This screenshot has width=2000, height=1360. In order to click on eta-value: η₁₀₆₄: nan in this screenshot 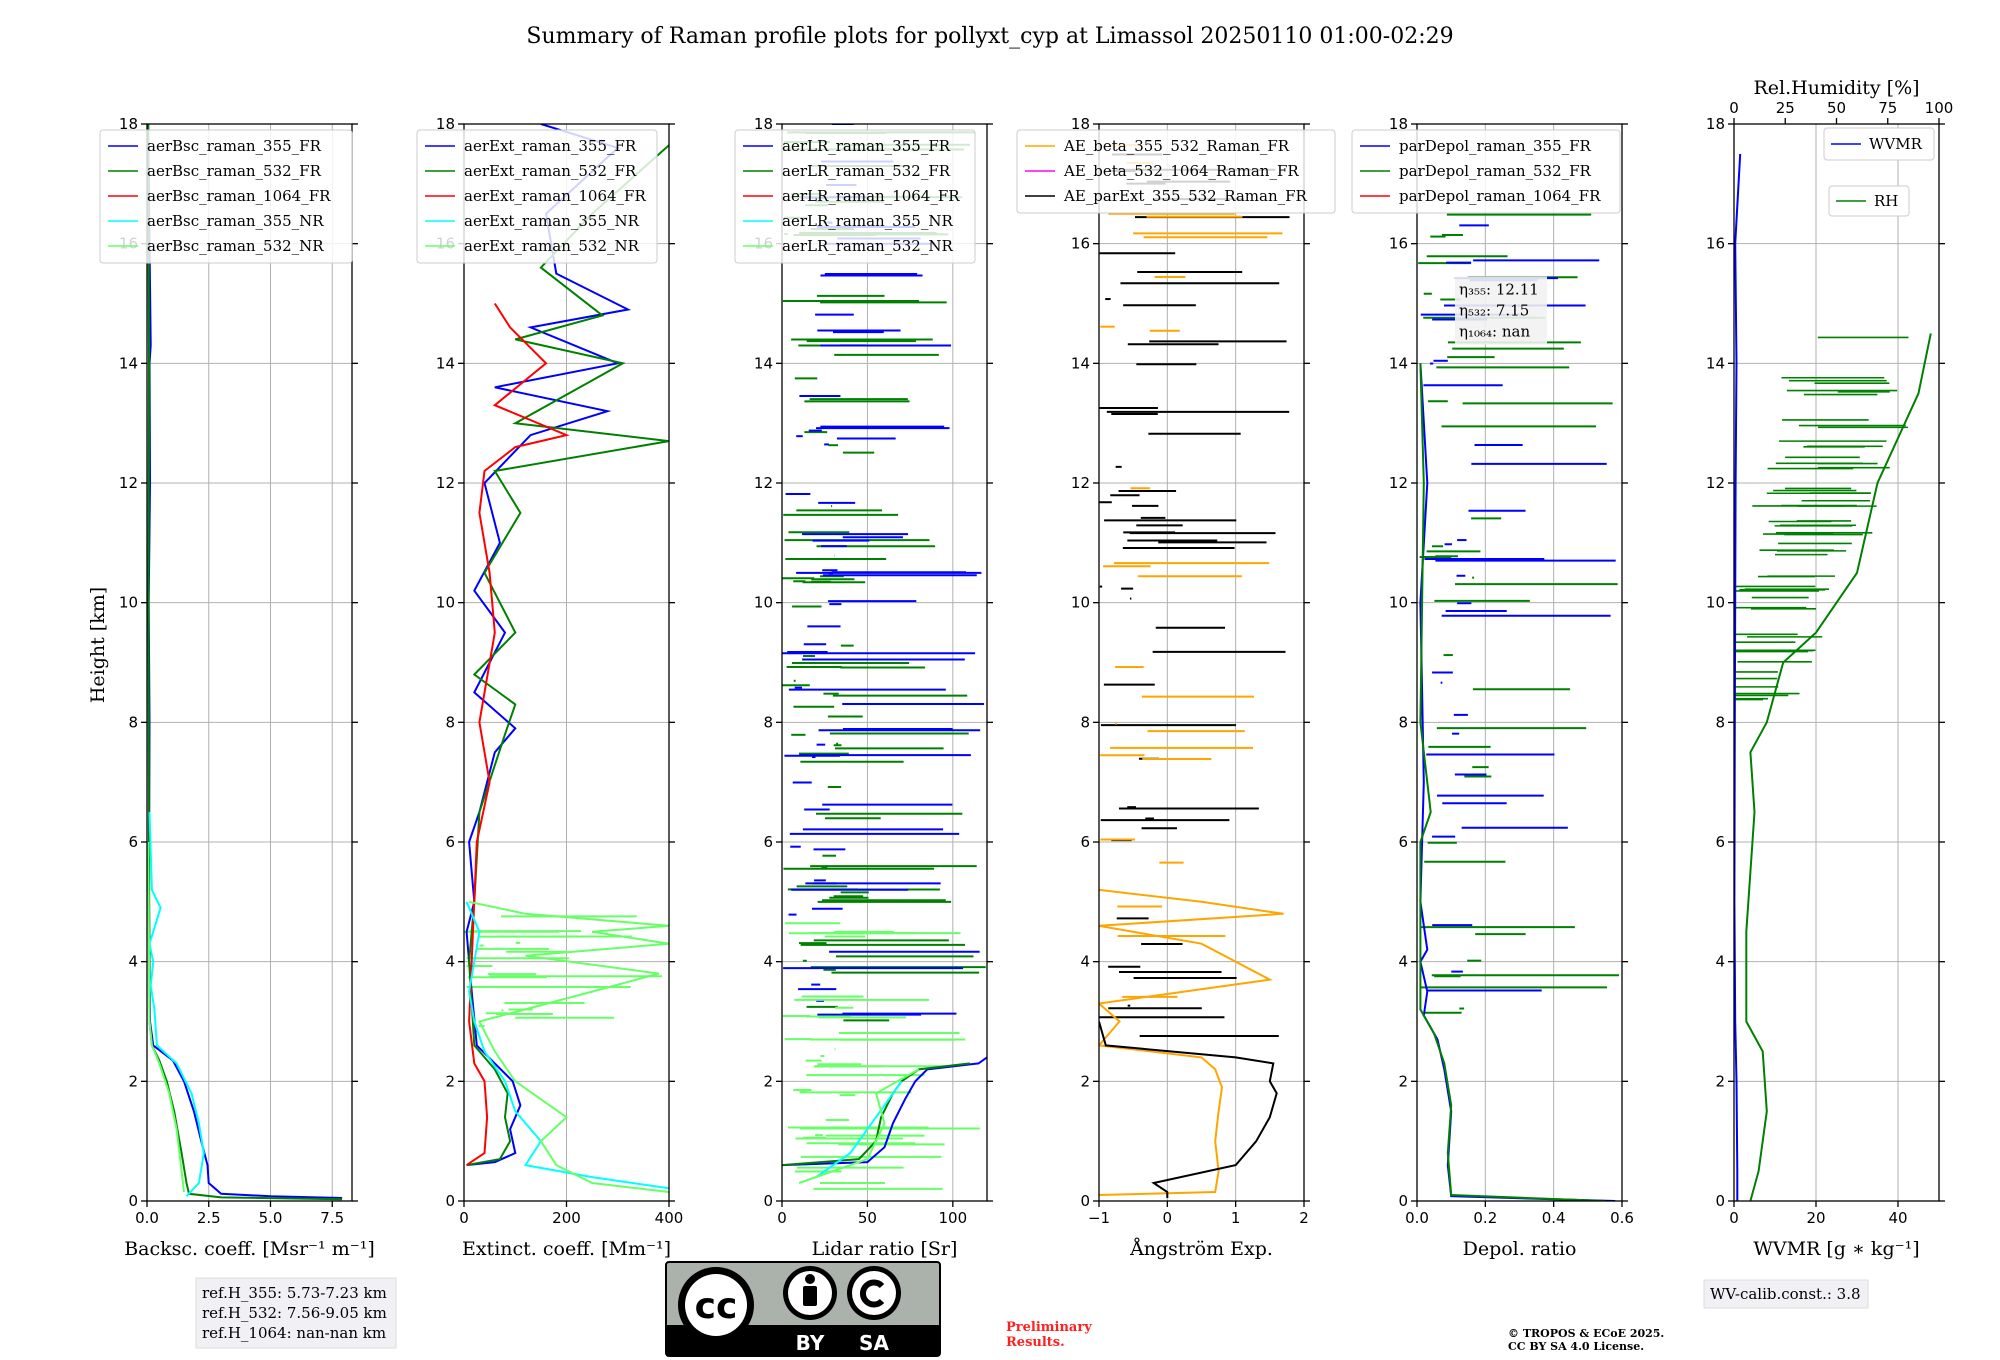, I will do `click(1494, 332)`.